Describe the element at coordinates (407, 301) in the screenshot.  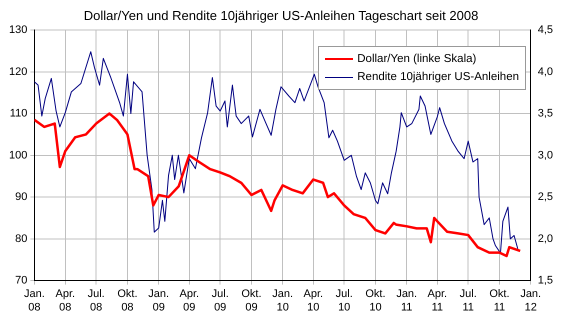
I see `x-tick-label: Jan. 11` at that location.